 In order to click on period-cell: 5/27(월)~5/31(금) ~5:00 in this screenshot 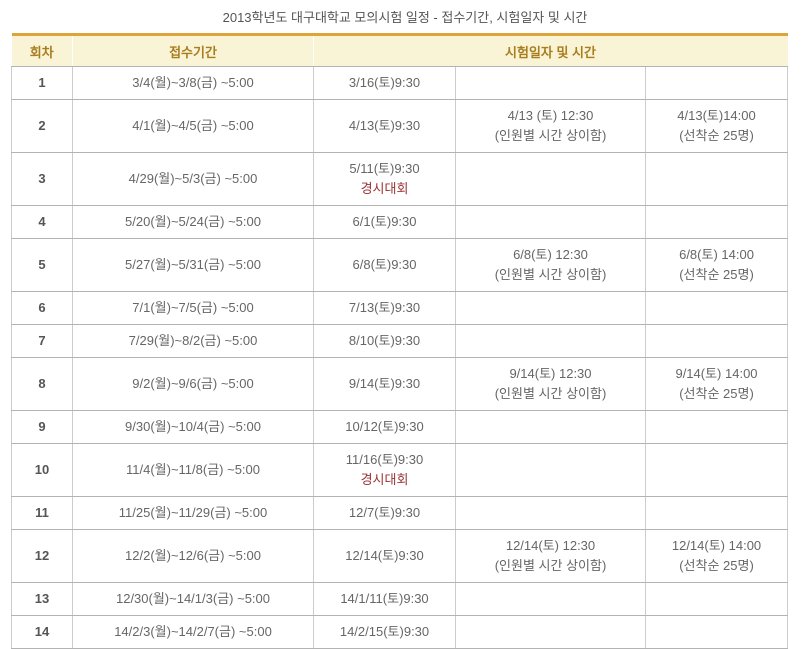, I will do `click(193, 265)`.